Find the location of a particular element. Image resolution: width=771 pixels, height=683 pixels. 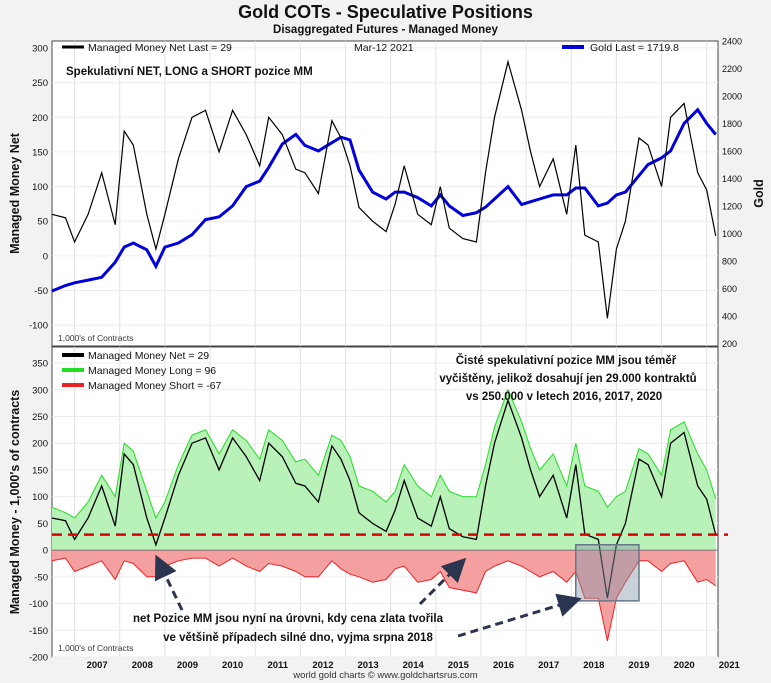

gold-y-tick-label: 1200 is located at coordinates (732, 206).